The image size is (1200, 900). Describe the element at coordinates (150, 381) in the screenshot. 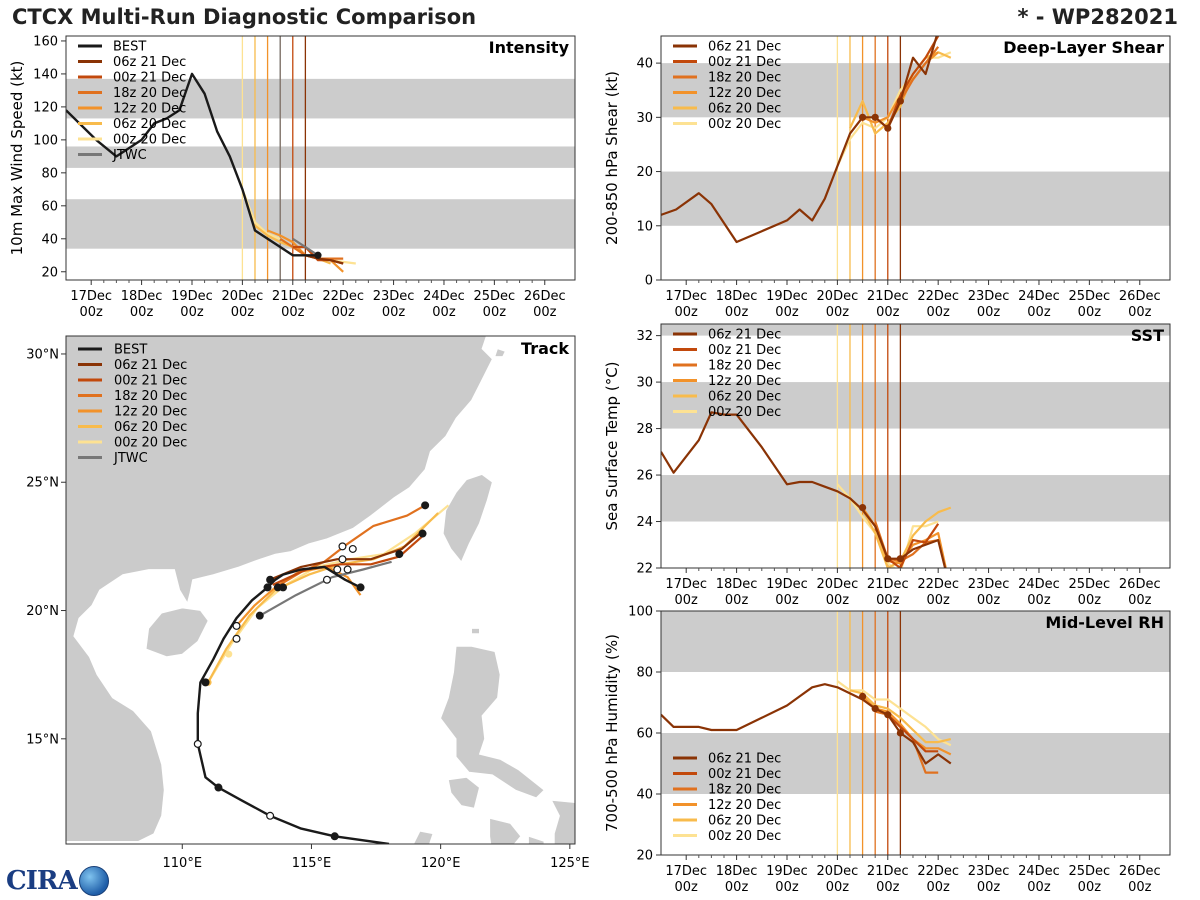

I see `track-legend-label: 00z 21 Dec` at that location.